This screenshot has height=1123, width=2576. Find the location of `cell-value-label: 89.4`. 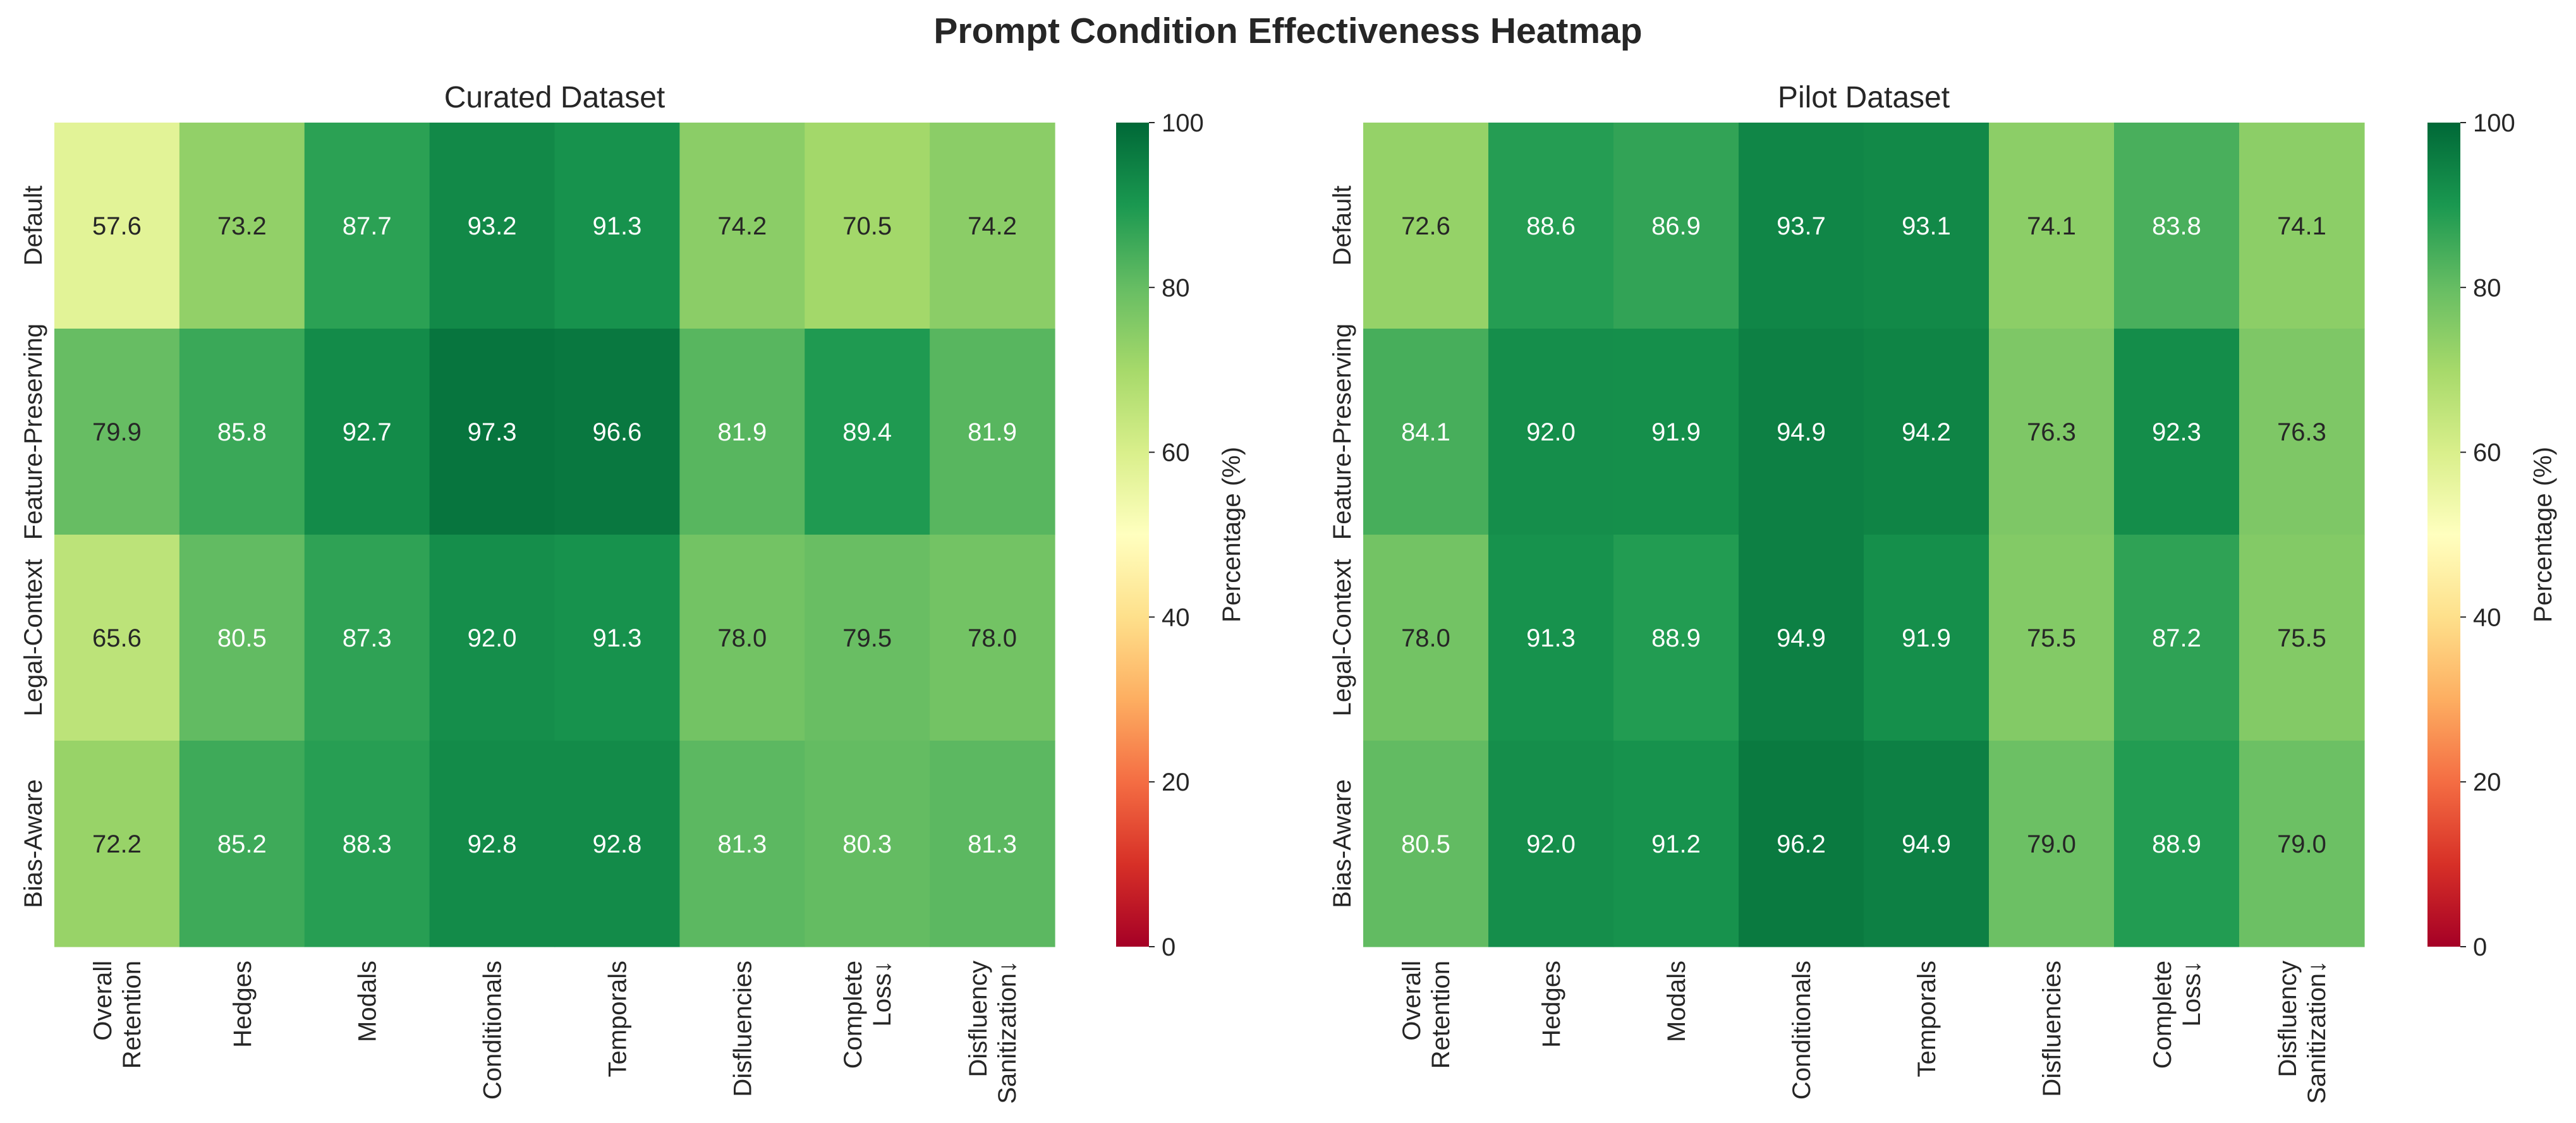

cell-value-label: 89.4 is located at coordinates (867, 432).